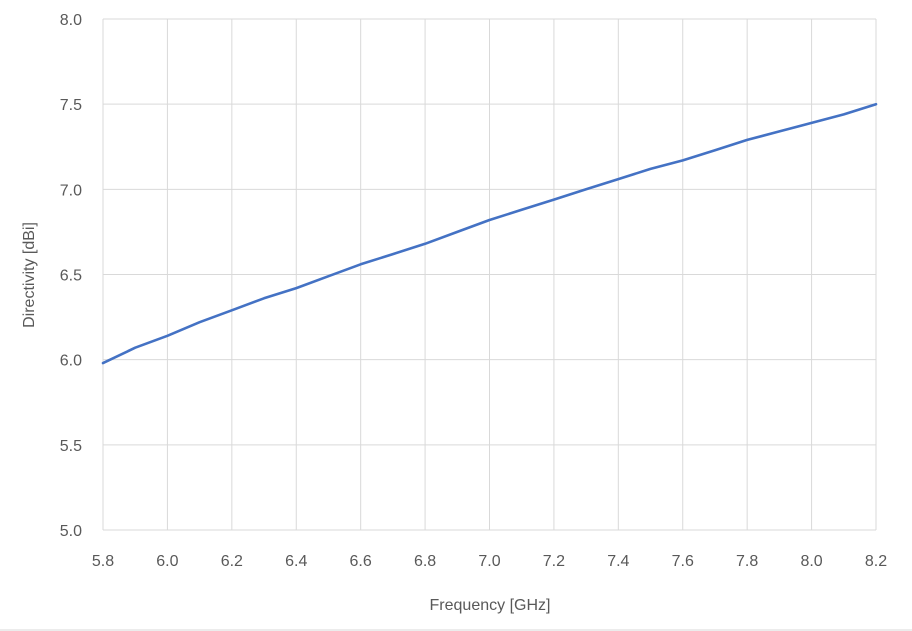  What do you see at coordinates (296, 561) in the screenshot?
I see `x-tick-label: 6.4` at bounding box center [296, 561].